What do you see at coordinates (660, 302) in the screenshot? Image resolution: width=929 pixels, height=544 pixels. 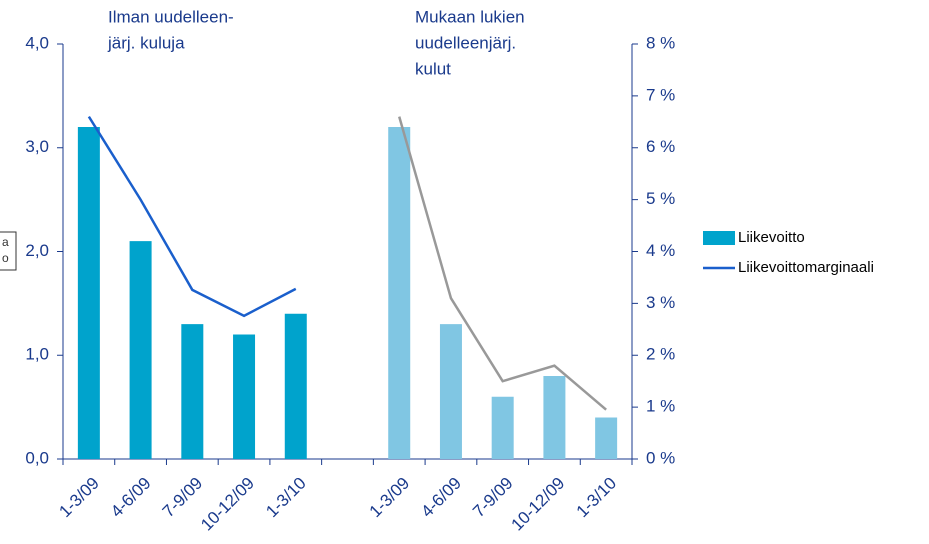 I see `y2-tick-label: 3 %` at bounding box center [660, 302].